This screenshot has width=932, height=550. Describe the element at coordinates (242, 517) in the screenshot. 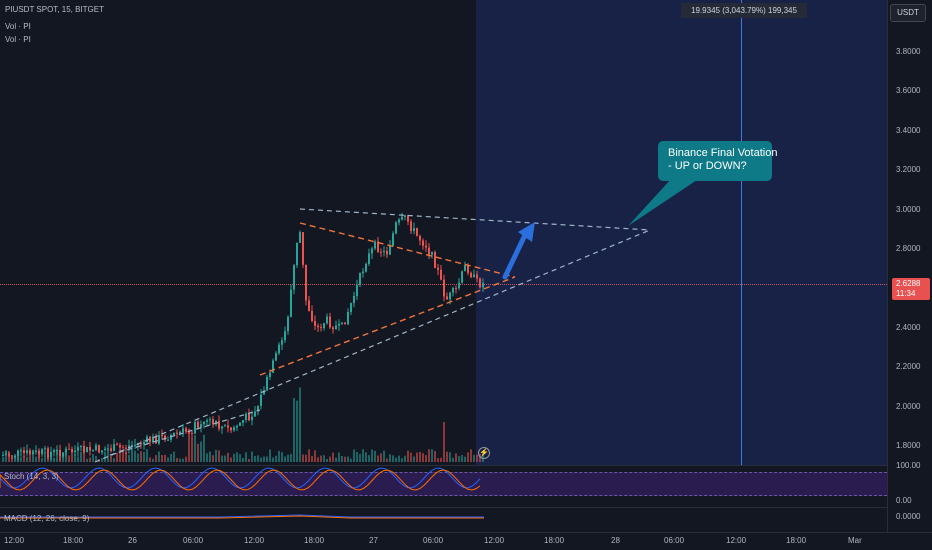

I see `macd-signal-line` at that location.